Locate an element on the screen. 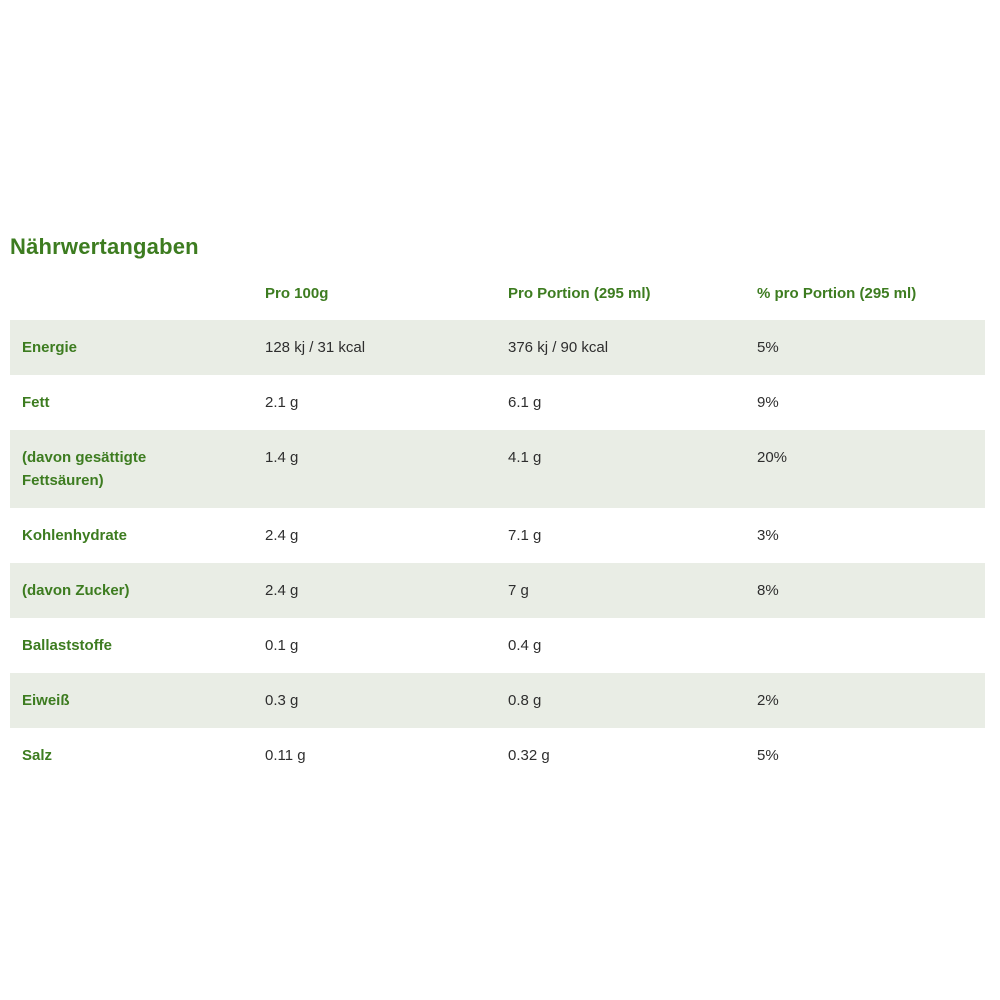  cell-per-portion: 7 g is located at coordinates (518, 590).